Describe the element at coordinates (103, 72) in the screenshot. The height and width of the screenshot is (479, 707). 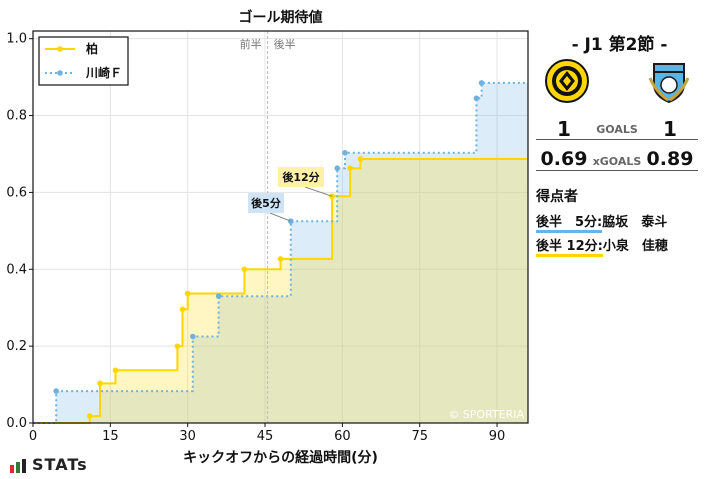
I see `legend-label: 川崎Ｆ` at that location.